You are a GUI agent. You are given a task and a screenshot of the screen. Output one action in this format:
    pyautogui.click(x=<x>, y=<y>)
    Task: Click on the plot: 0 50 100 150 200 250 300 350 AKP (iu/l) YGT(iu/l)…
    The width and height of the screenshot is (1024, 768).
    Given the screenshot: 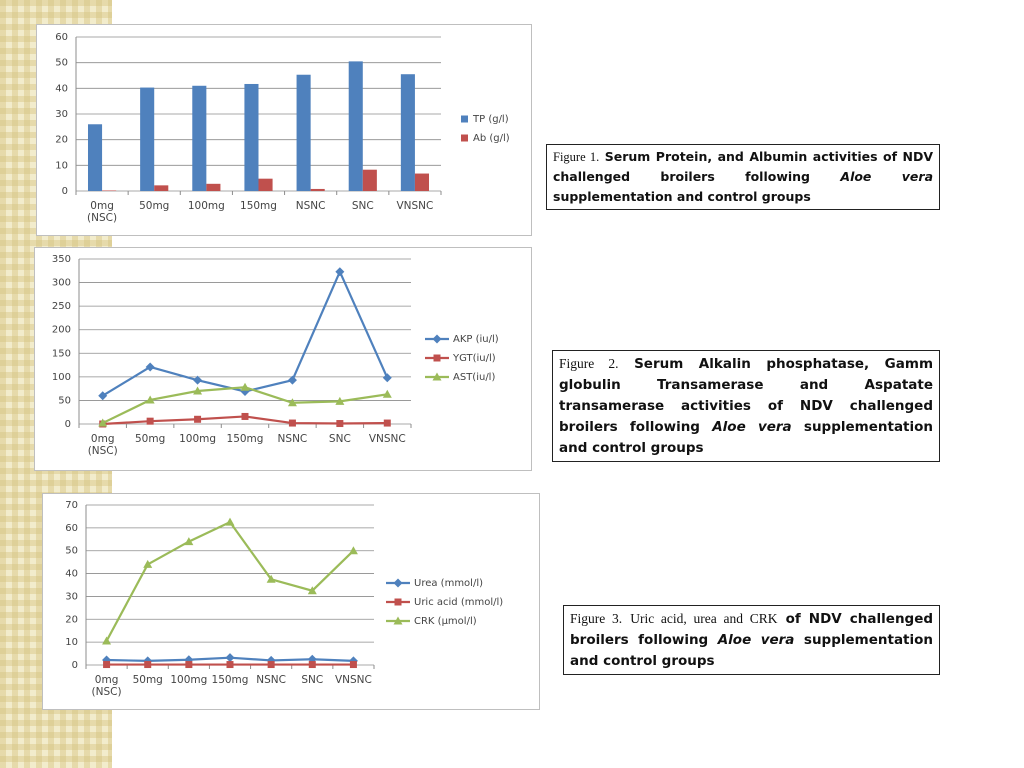 What is the action you would take?
    pyautogui.click(x=275, y=342)
    